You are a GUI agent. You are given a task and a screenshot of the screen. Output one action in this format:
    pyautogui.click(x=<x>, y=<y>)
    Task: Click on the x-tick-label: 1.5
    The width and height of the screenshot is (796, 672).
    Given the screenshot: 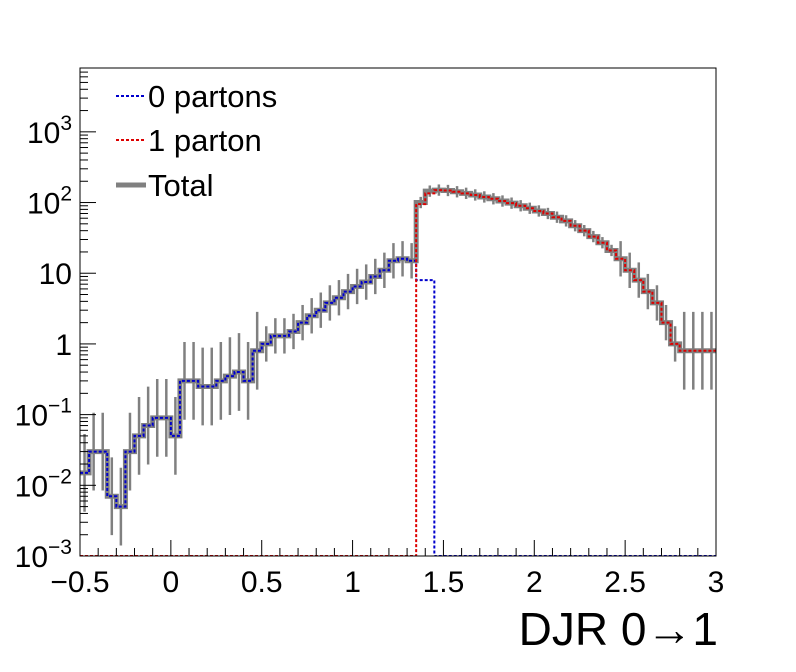 What is the action you would take?
    pyautogui.click(x=444, y=582)
    